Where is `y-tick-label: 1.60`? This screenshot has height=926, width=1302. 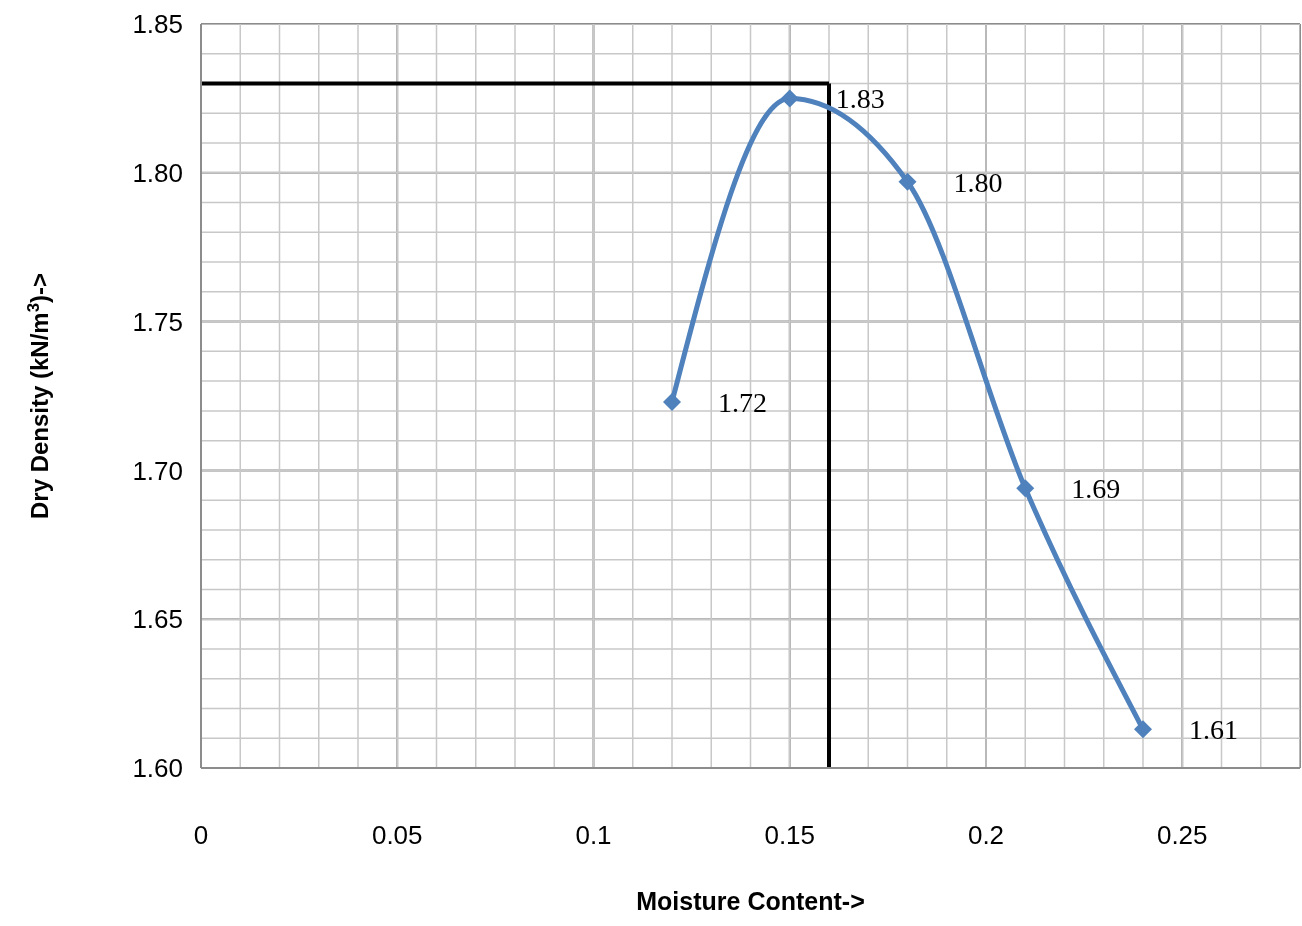 y-tick-label: 1.60 is located at coordinates (157, 768).